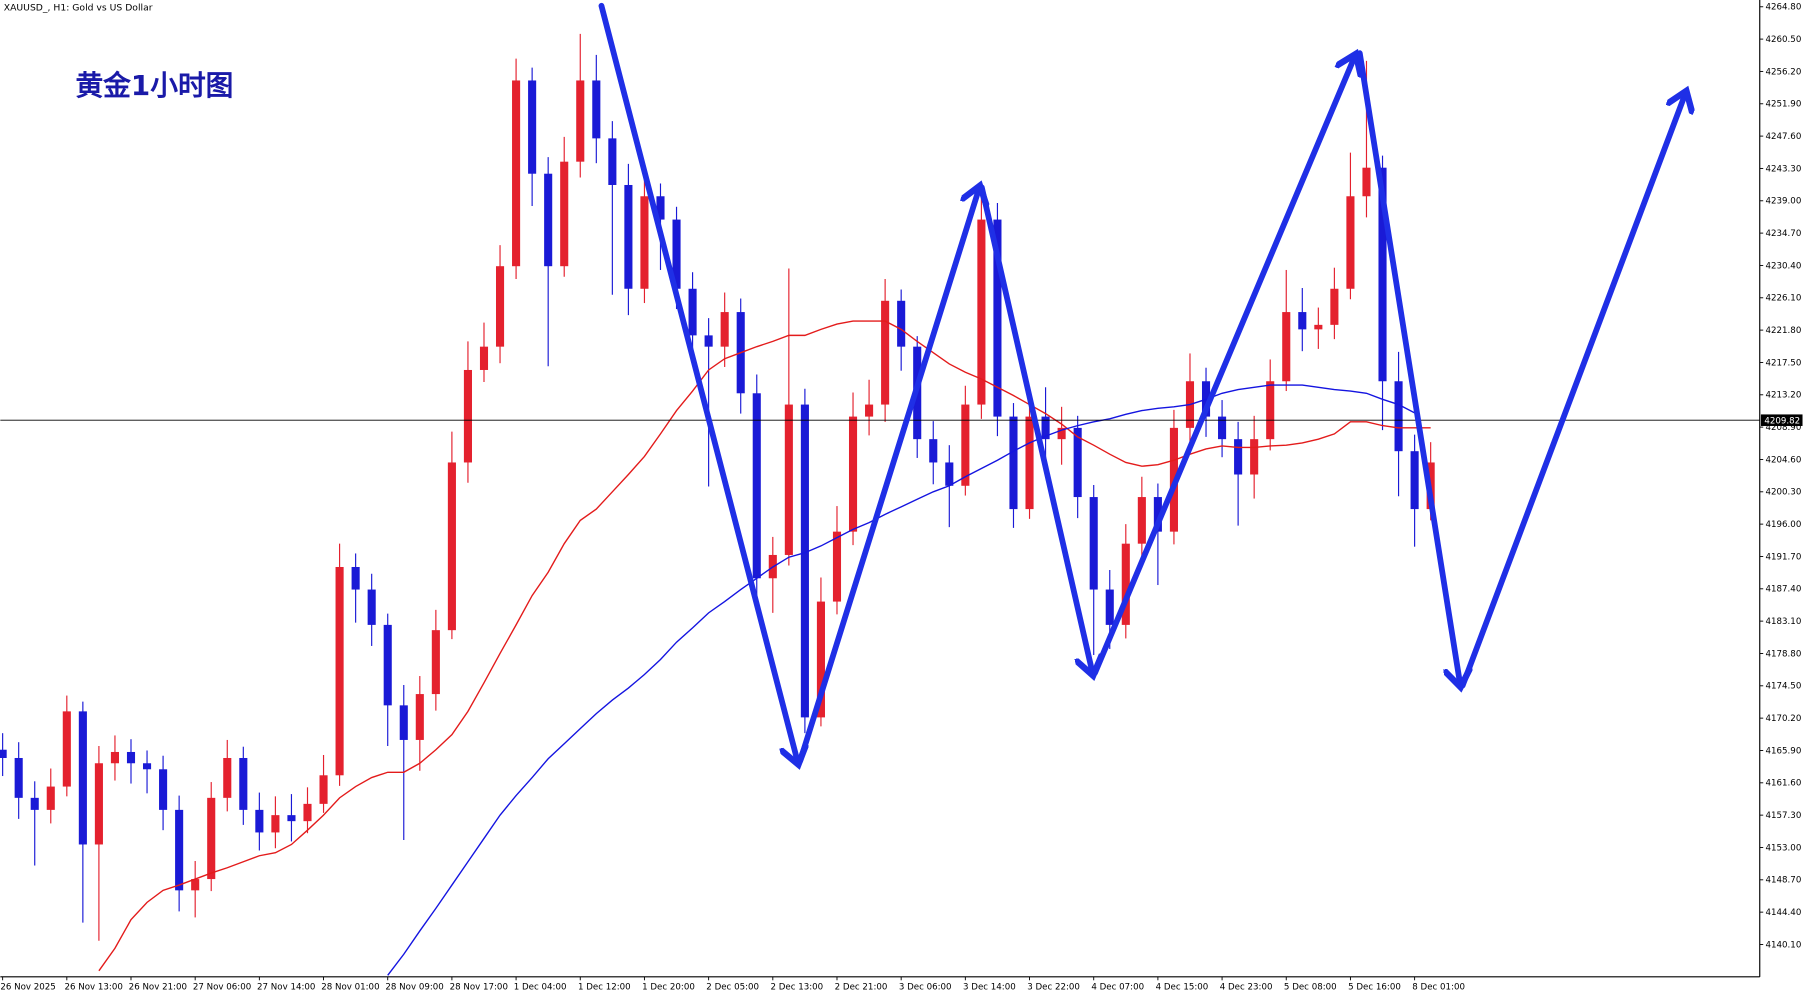 The width and height of the screenshot is (1804, 993). What do you see at coordinates (1784, 428) in the screenshot?
I see `y-tick-label: 4208.90` at bounding box center [1784, 428].